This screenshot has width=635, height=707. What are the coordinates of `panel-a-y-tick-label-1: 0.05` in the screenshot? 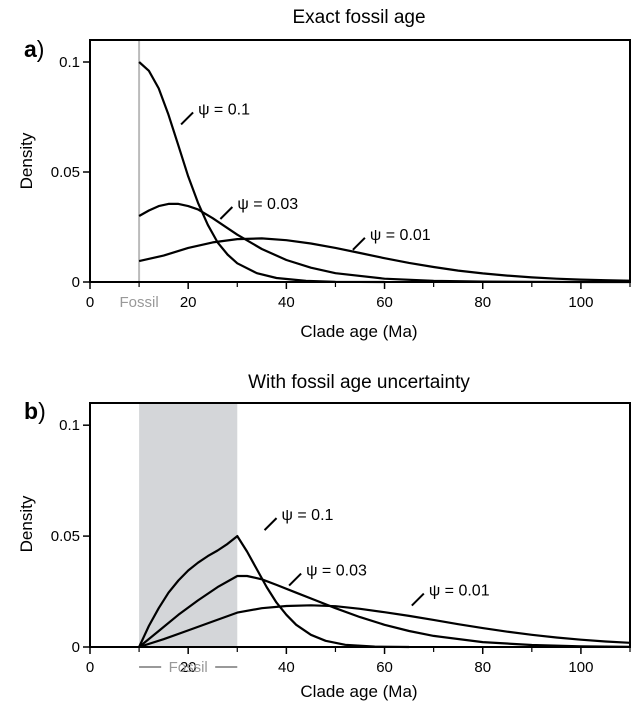 It's located at (65, 172).